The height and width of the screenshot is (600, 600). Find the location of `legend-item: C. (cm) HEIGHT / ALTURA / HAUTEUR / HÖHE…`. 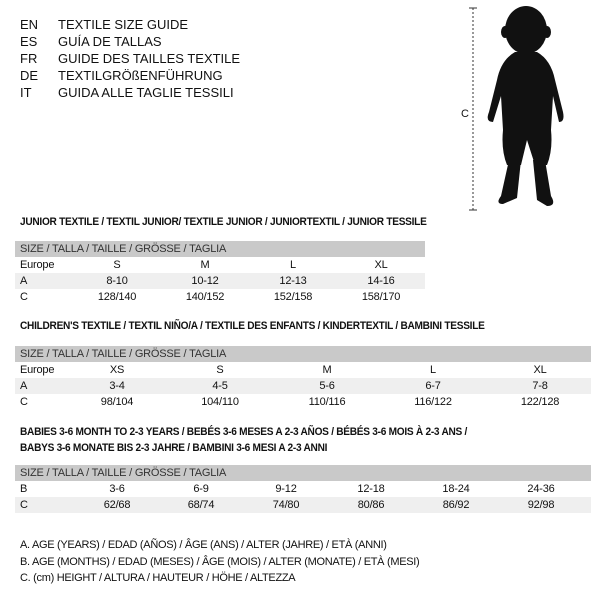

legend-item: C. (cm) HEIGHT / ALTURA / HAUTEUR / HÖHE… is located at coordinates (158, 578).